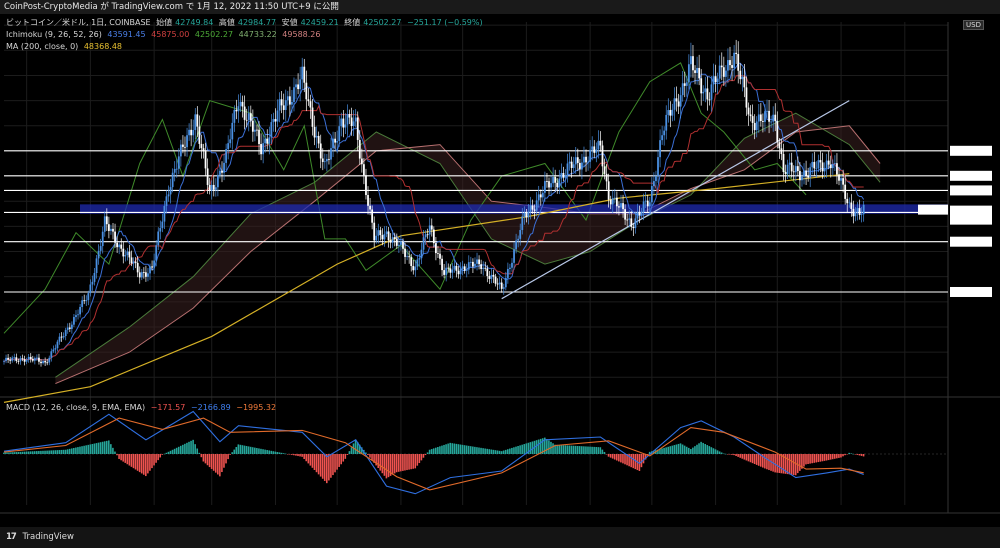 The height and width of the screenshot is (548, 1000). I want to click on level-price-tag, so click(971, 150).